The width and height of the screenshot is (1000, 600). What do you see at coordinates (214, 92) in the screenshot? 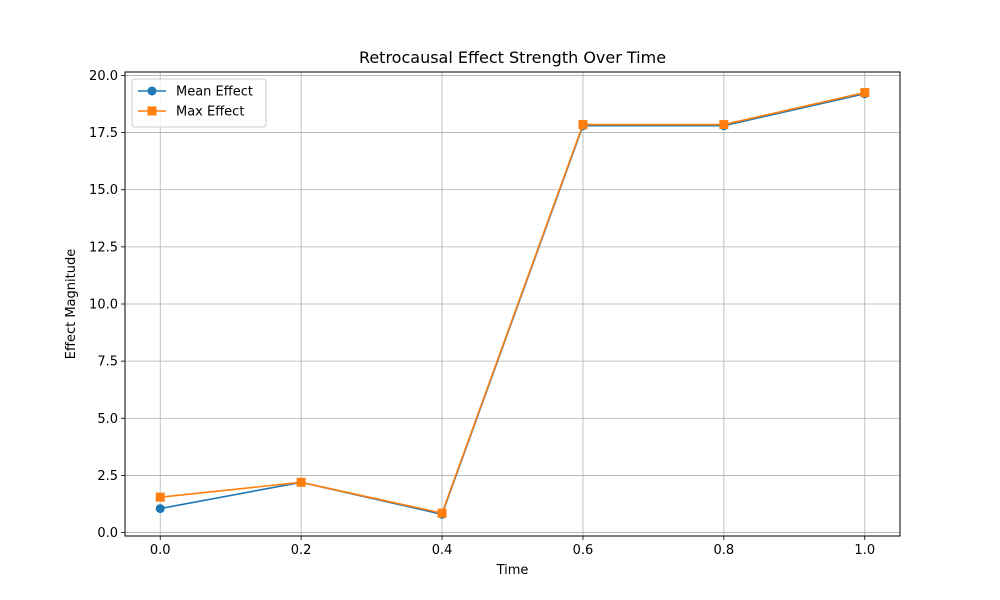
I see `legend-label: Mean Effect` at bounding box center [214, 92].